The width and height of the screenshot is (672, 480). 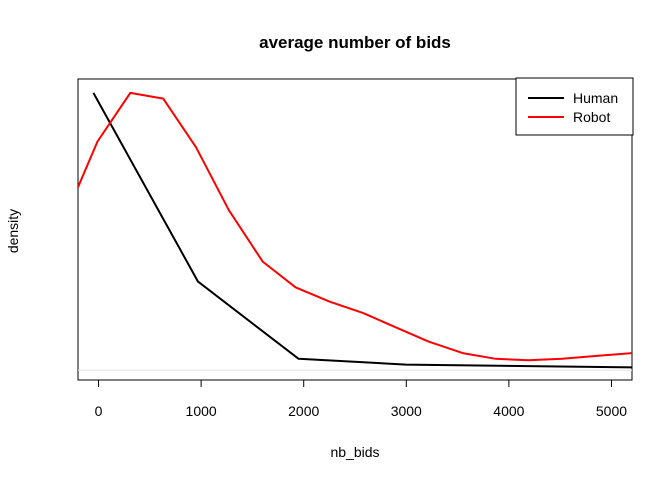 What do you see at coordinates (611, 411) in the screenshot?
I see `x-tick-label: 5000` at bounding box center [611, 411].